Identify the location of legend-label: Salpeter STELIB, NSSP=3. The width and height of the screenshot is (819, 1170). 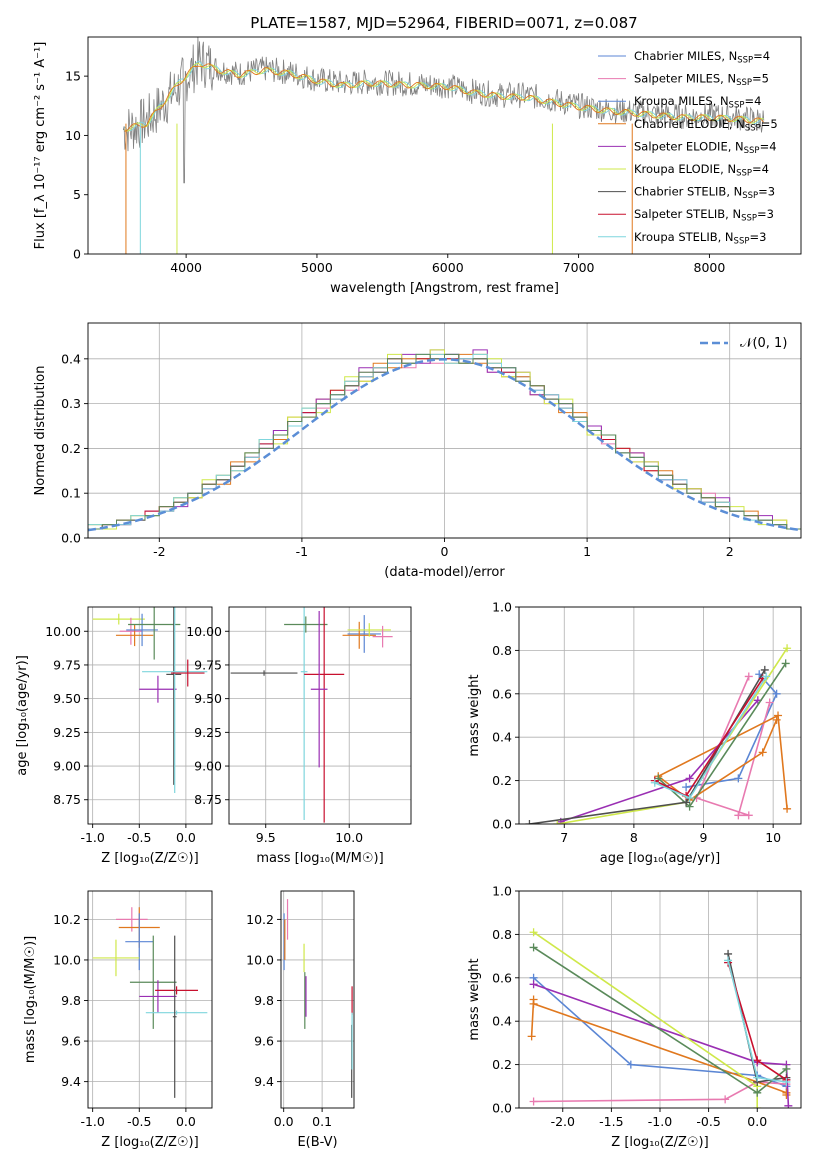
(704, 215).